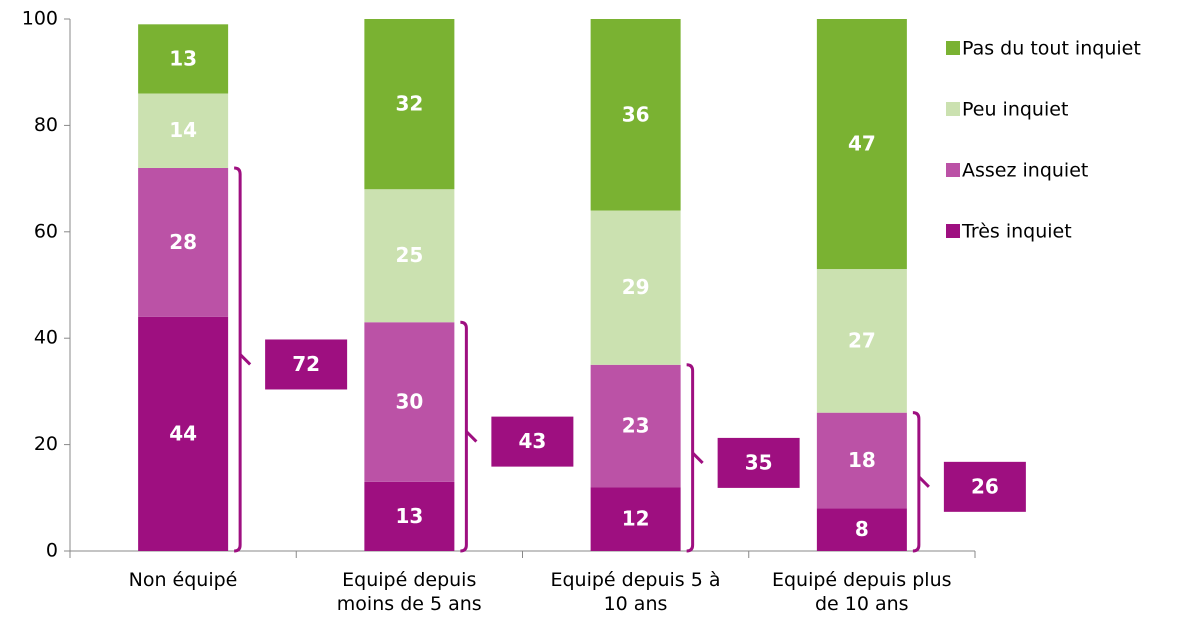 The width and height of the screenshot is (1180, 624). What do you see at coordinates (46, 444) in the screenshot?
I see `y-tick-label: 20` at bounding box center [46, 444].